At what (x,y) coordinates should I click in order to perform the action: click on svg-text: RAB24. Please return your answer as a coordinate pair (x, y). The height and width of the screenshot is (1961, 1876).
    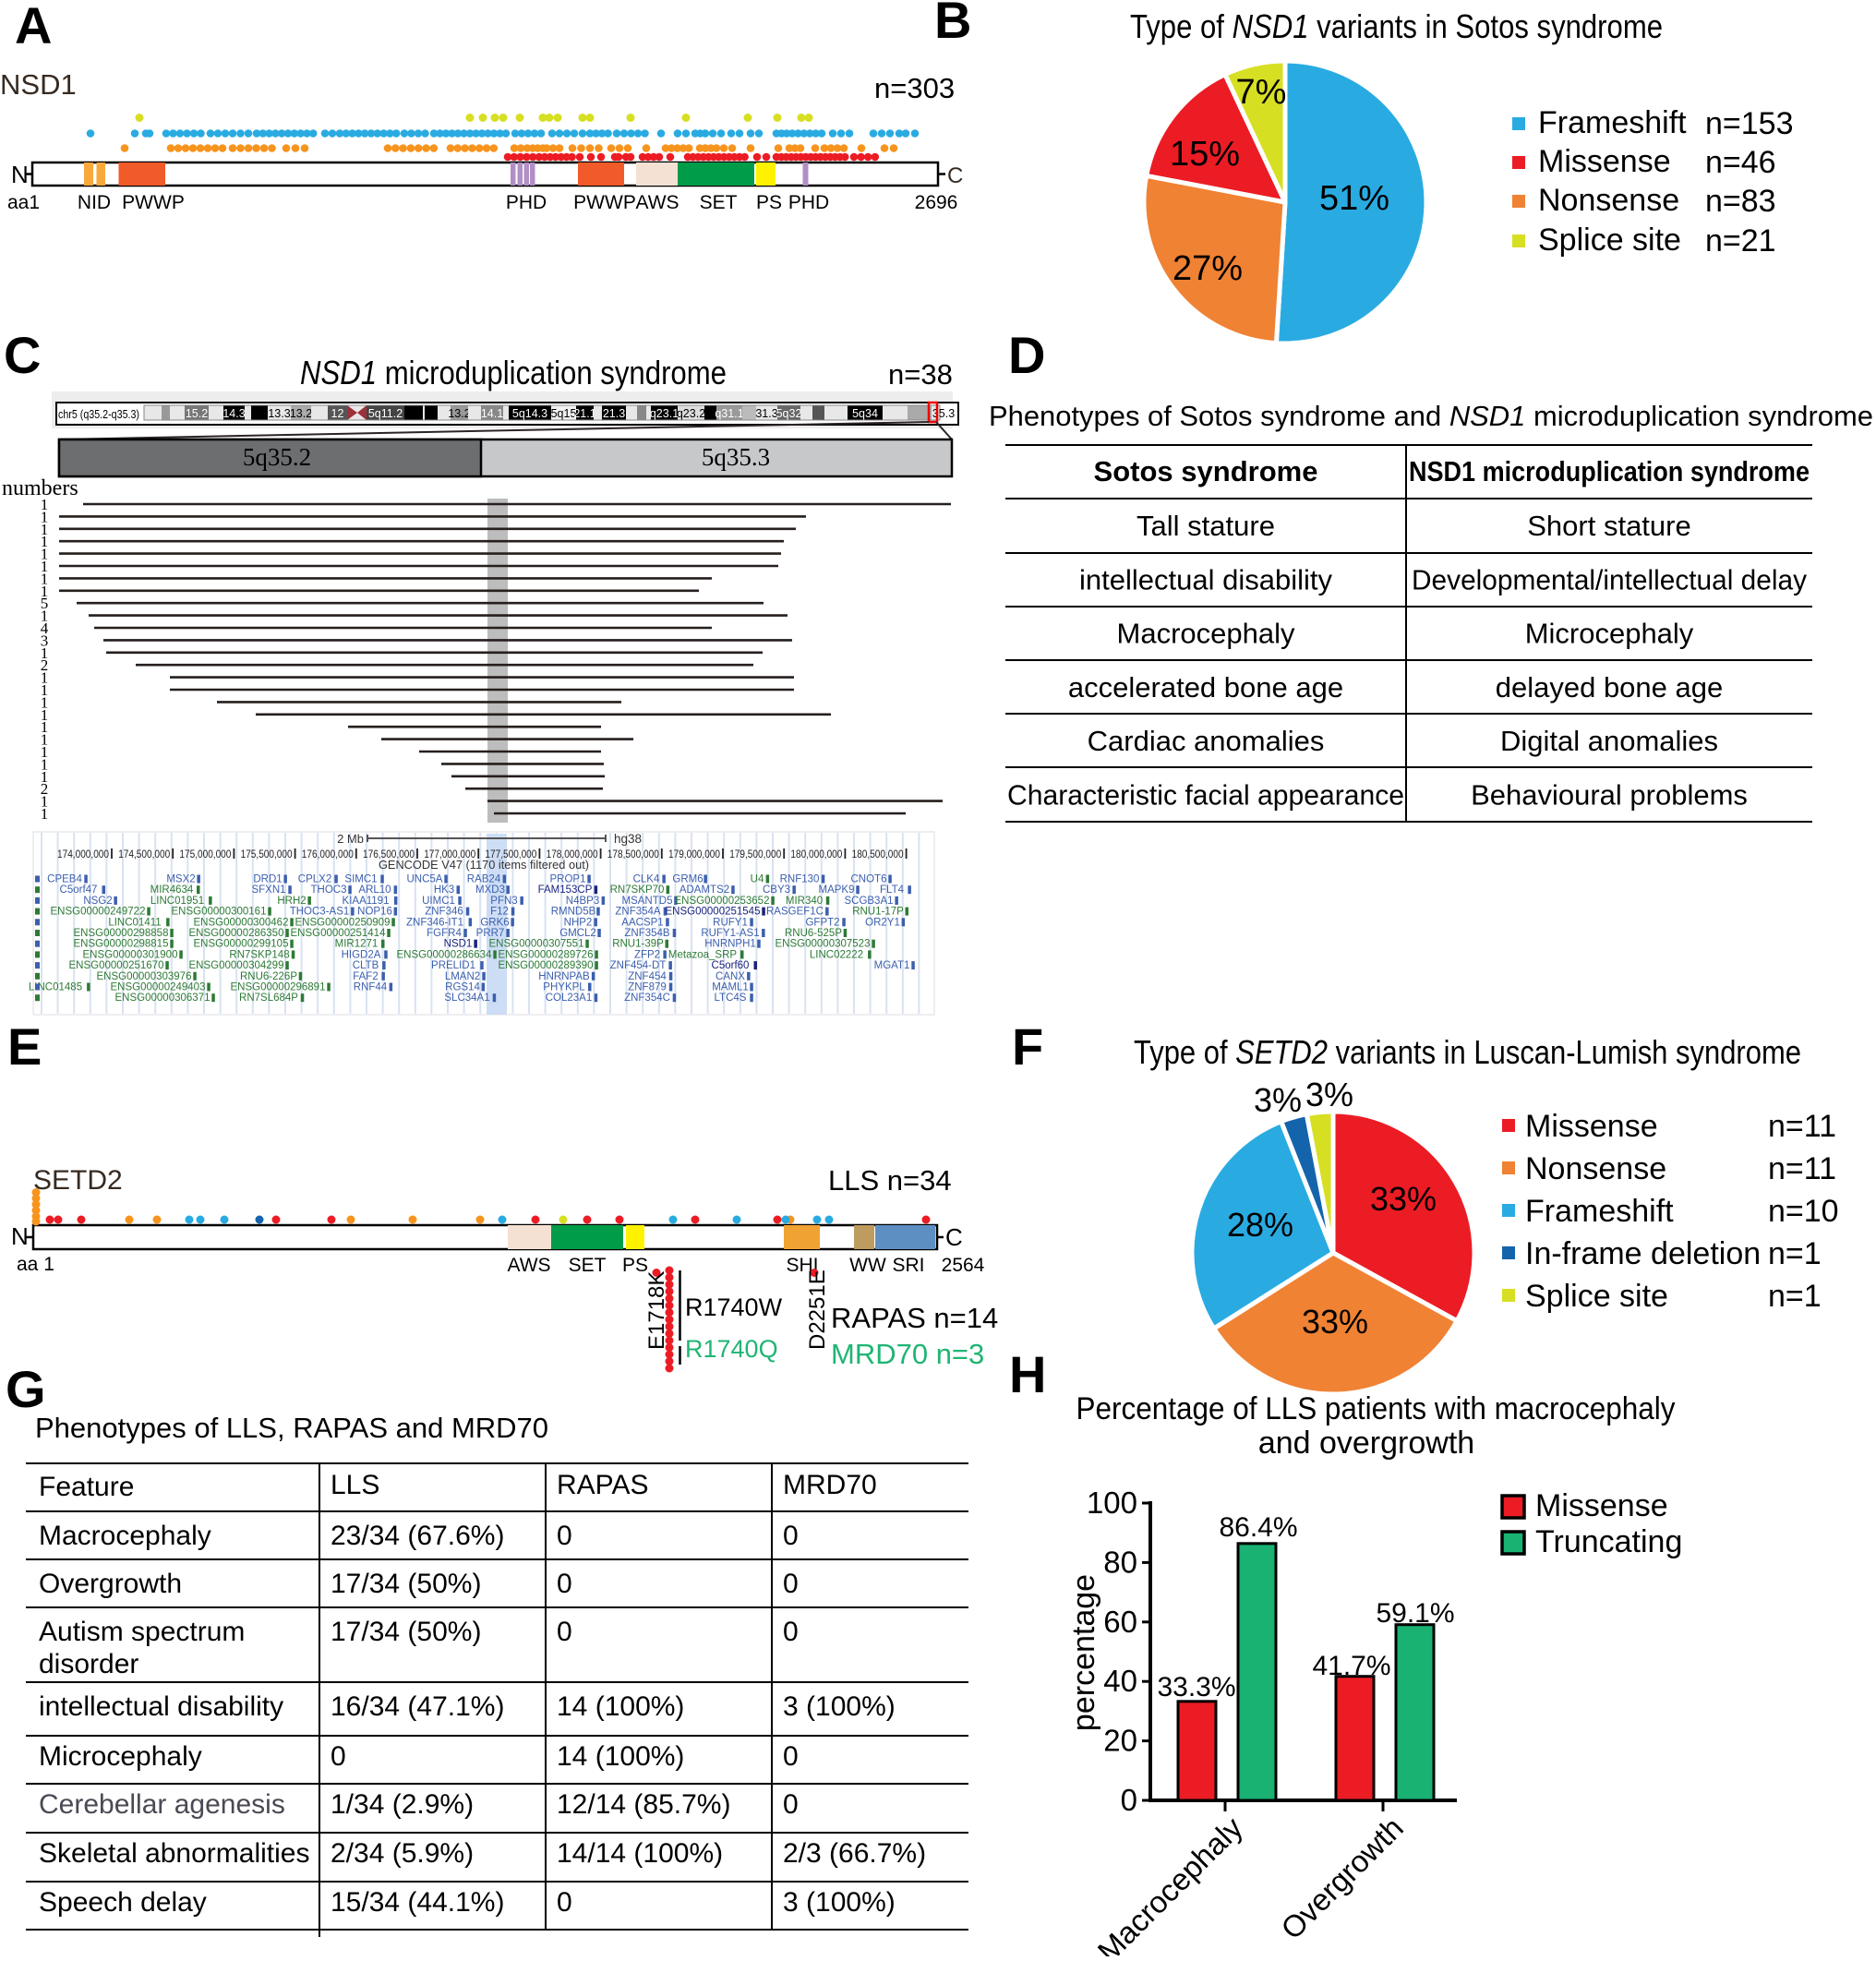
    Looking at the image, I should click on (484, 879).